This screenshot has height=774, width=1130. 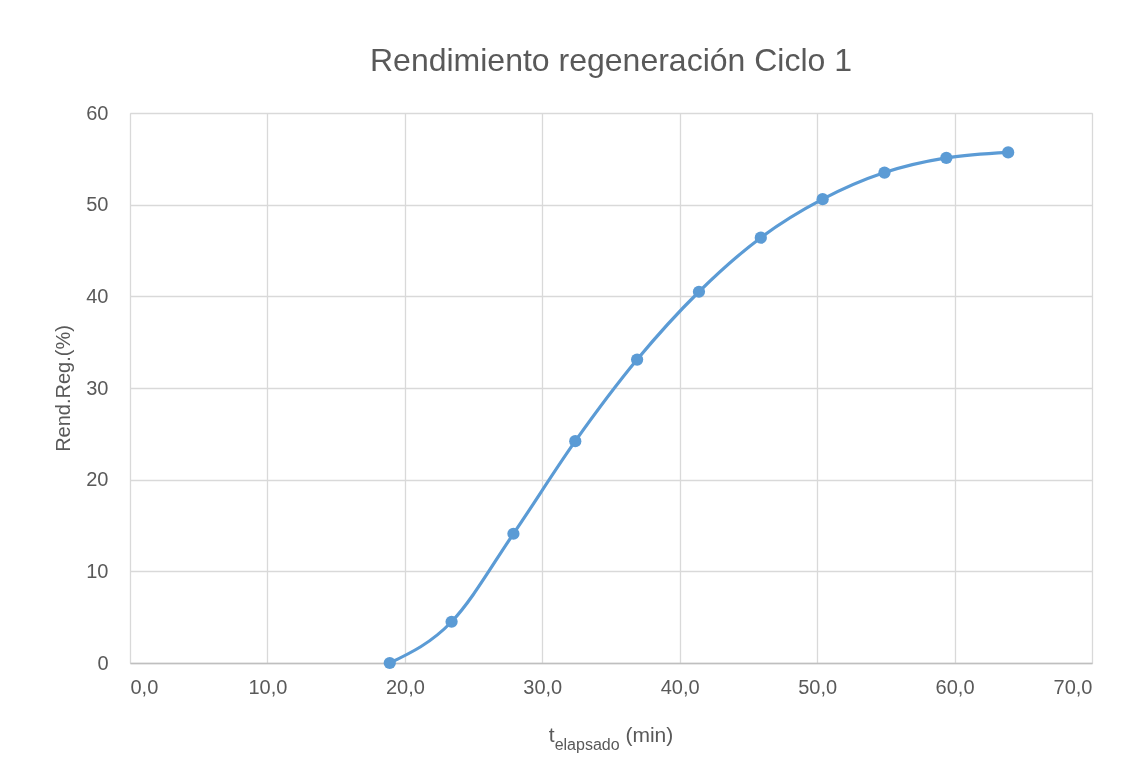 What do you see at coordinates (97, 570) in the screenshot?
I see `y-tick-label: 10` at bounding box center [97, 570].